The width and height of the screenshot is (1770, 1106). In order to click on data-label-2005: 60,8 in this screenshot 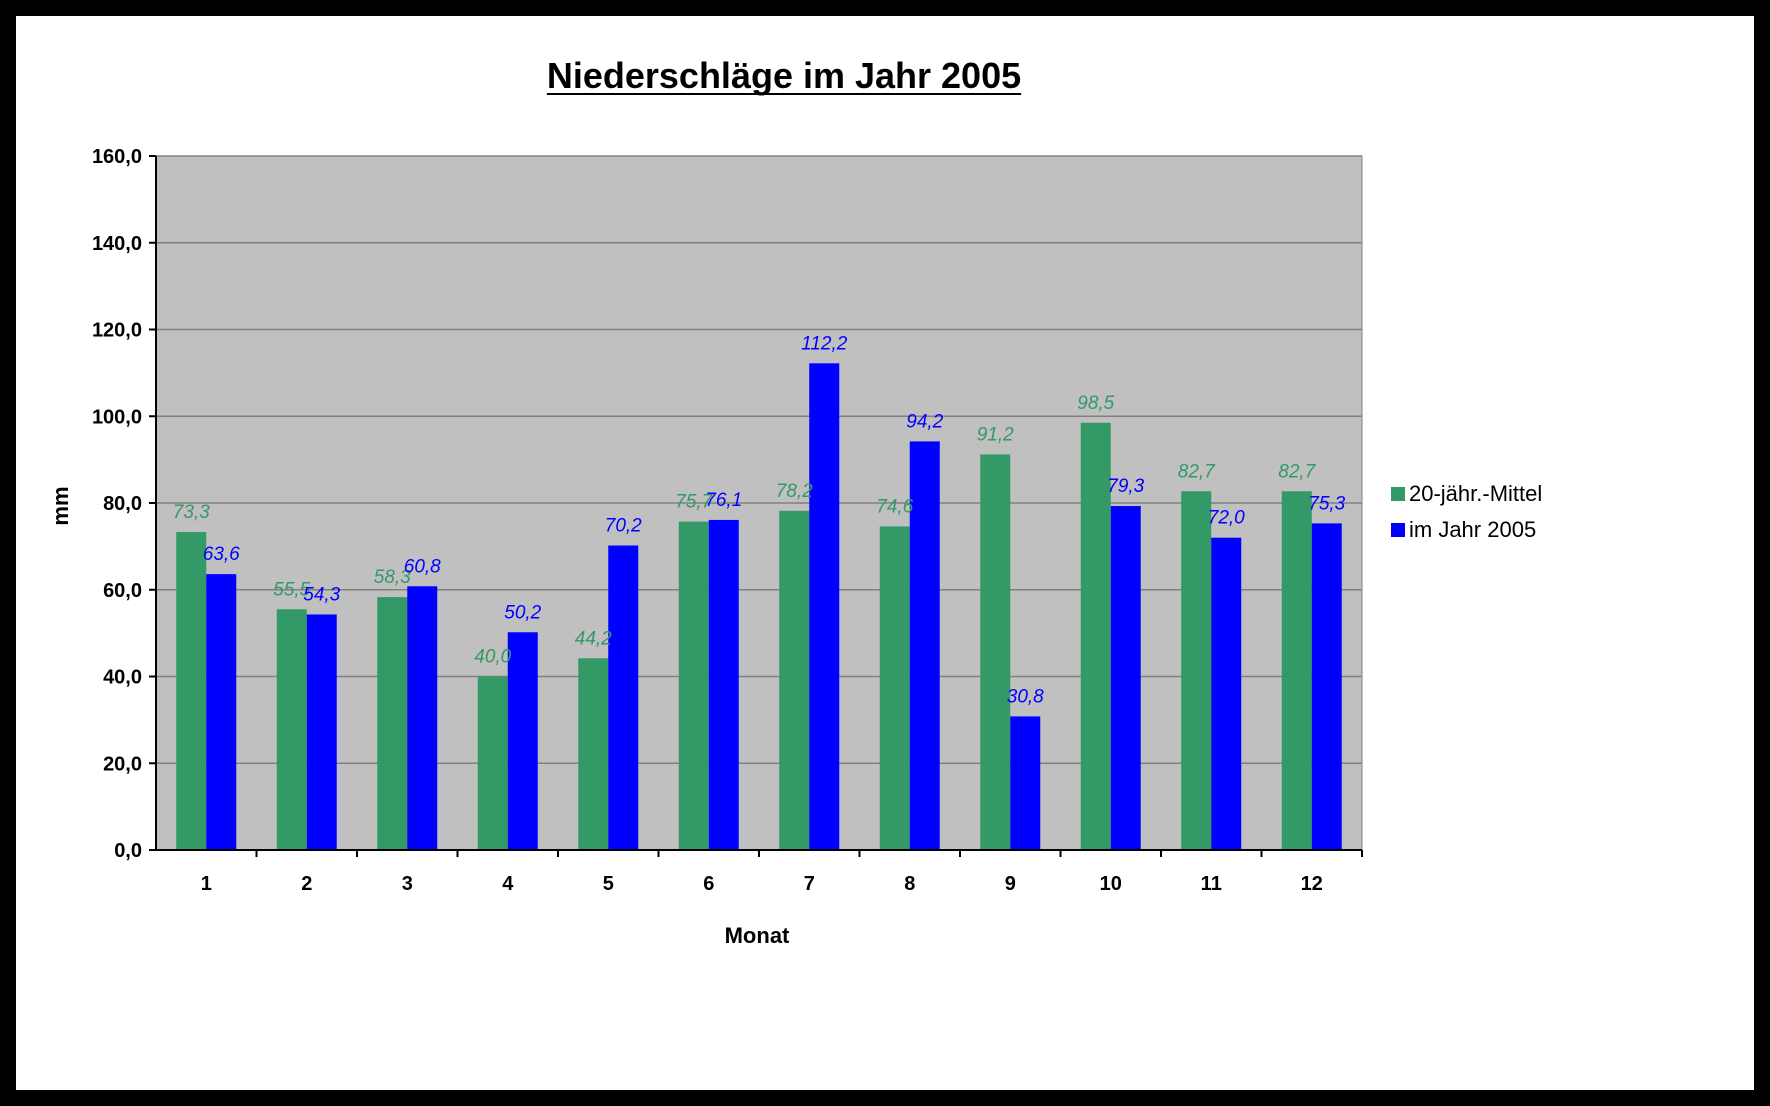, I will do `click(422, 566)`.